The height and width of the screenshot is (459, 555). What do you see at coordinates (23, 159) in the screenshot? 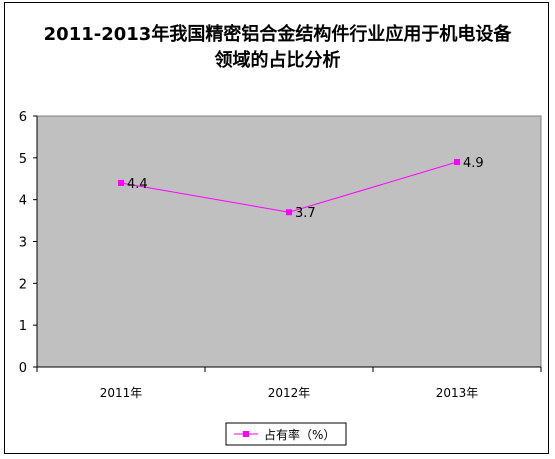
I see `y-tick-label: 5` at bounding box center [23, 159].